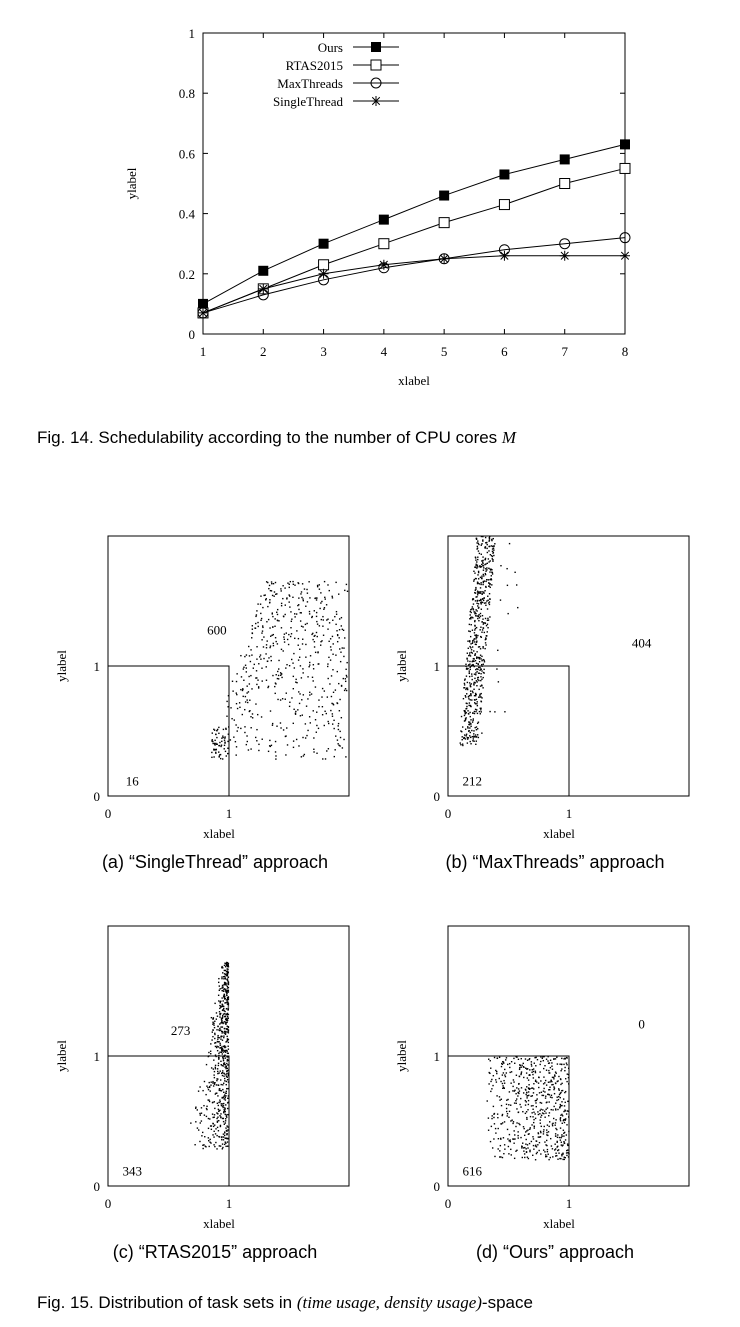 Image resolution: width=740 pixels, height=1327 pixels. I want to click on x-tick-label: 4, so click(384, 351).